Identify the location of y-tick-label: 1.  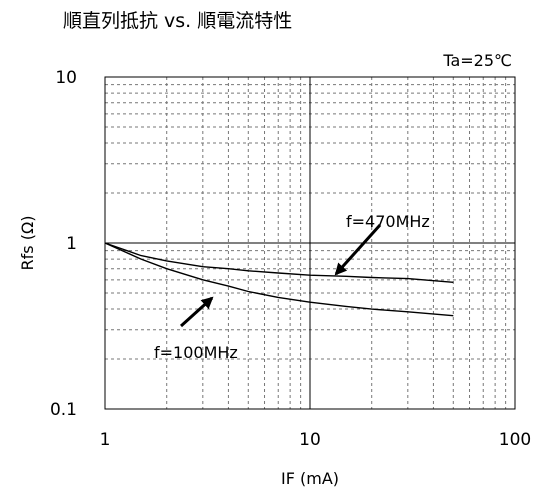
(71, 244).